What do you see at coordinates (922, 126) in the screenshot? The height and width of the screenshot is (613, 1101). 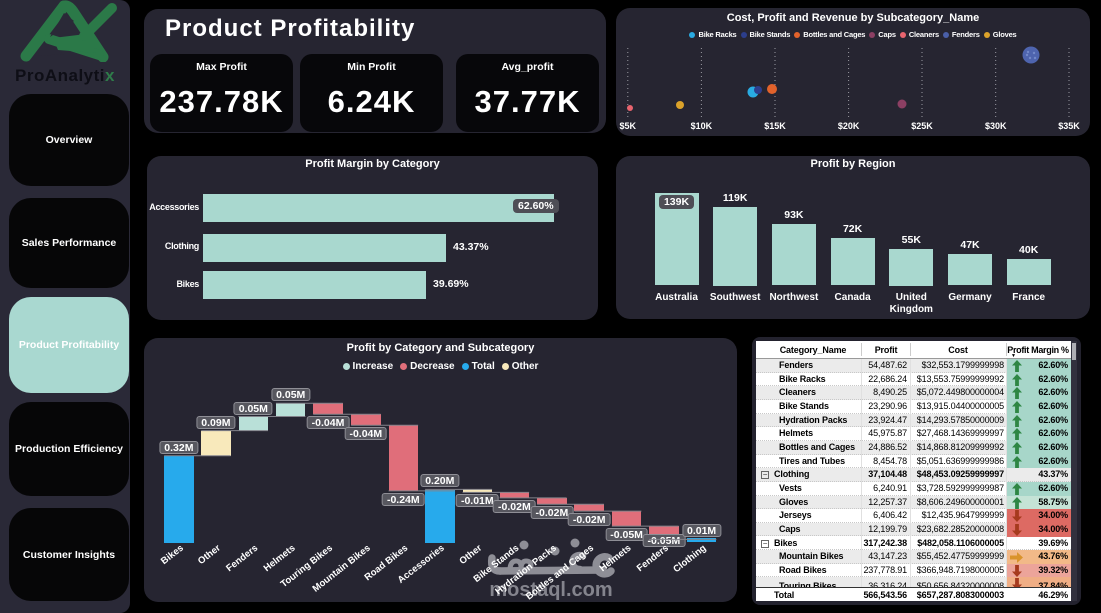 I see `svg-text: $25K` at bounding box center [922, 126].